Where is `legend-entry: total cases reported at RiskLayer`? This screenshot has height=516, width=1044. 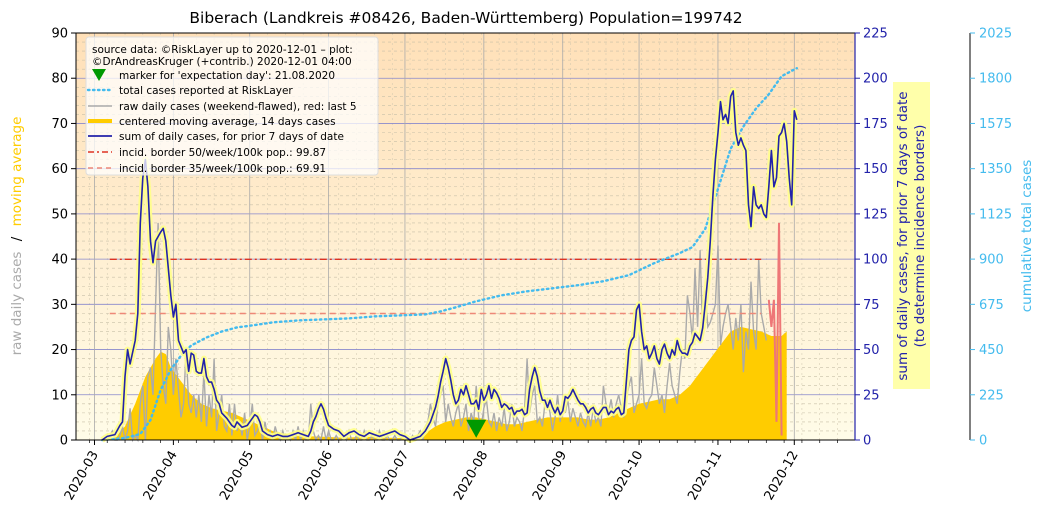 legend-entry: total cases reported at RiskLayer is located at coordinates (206, 91).